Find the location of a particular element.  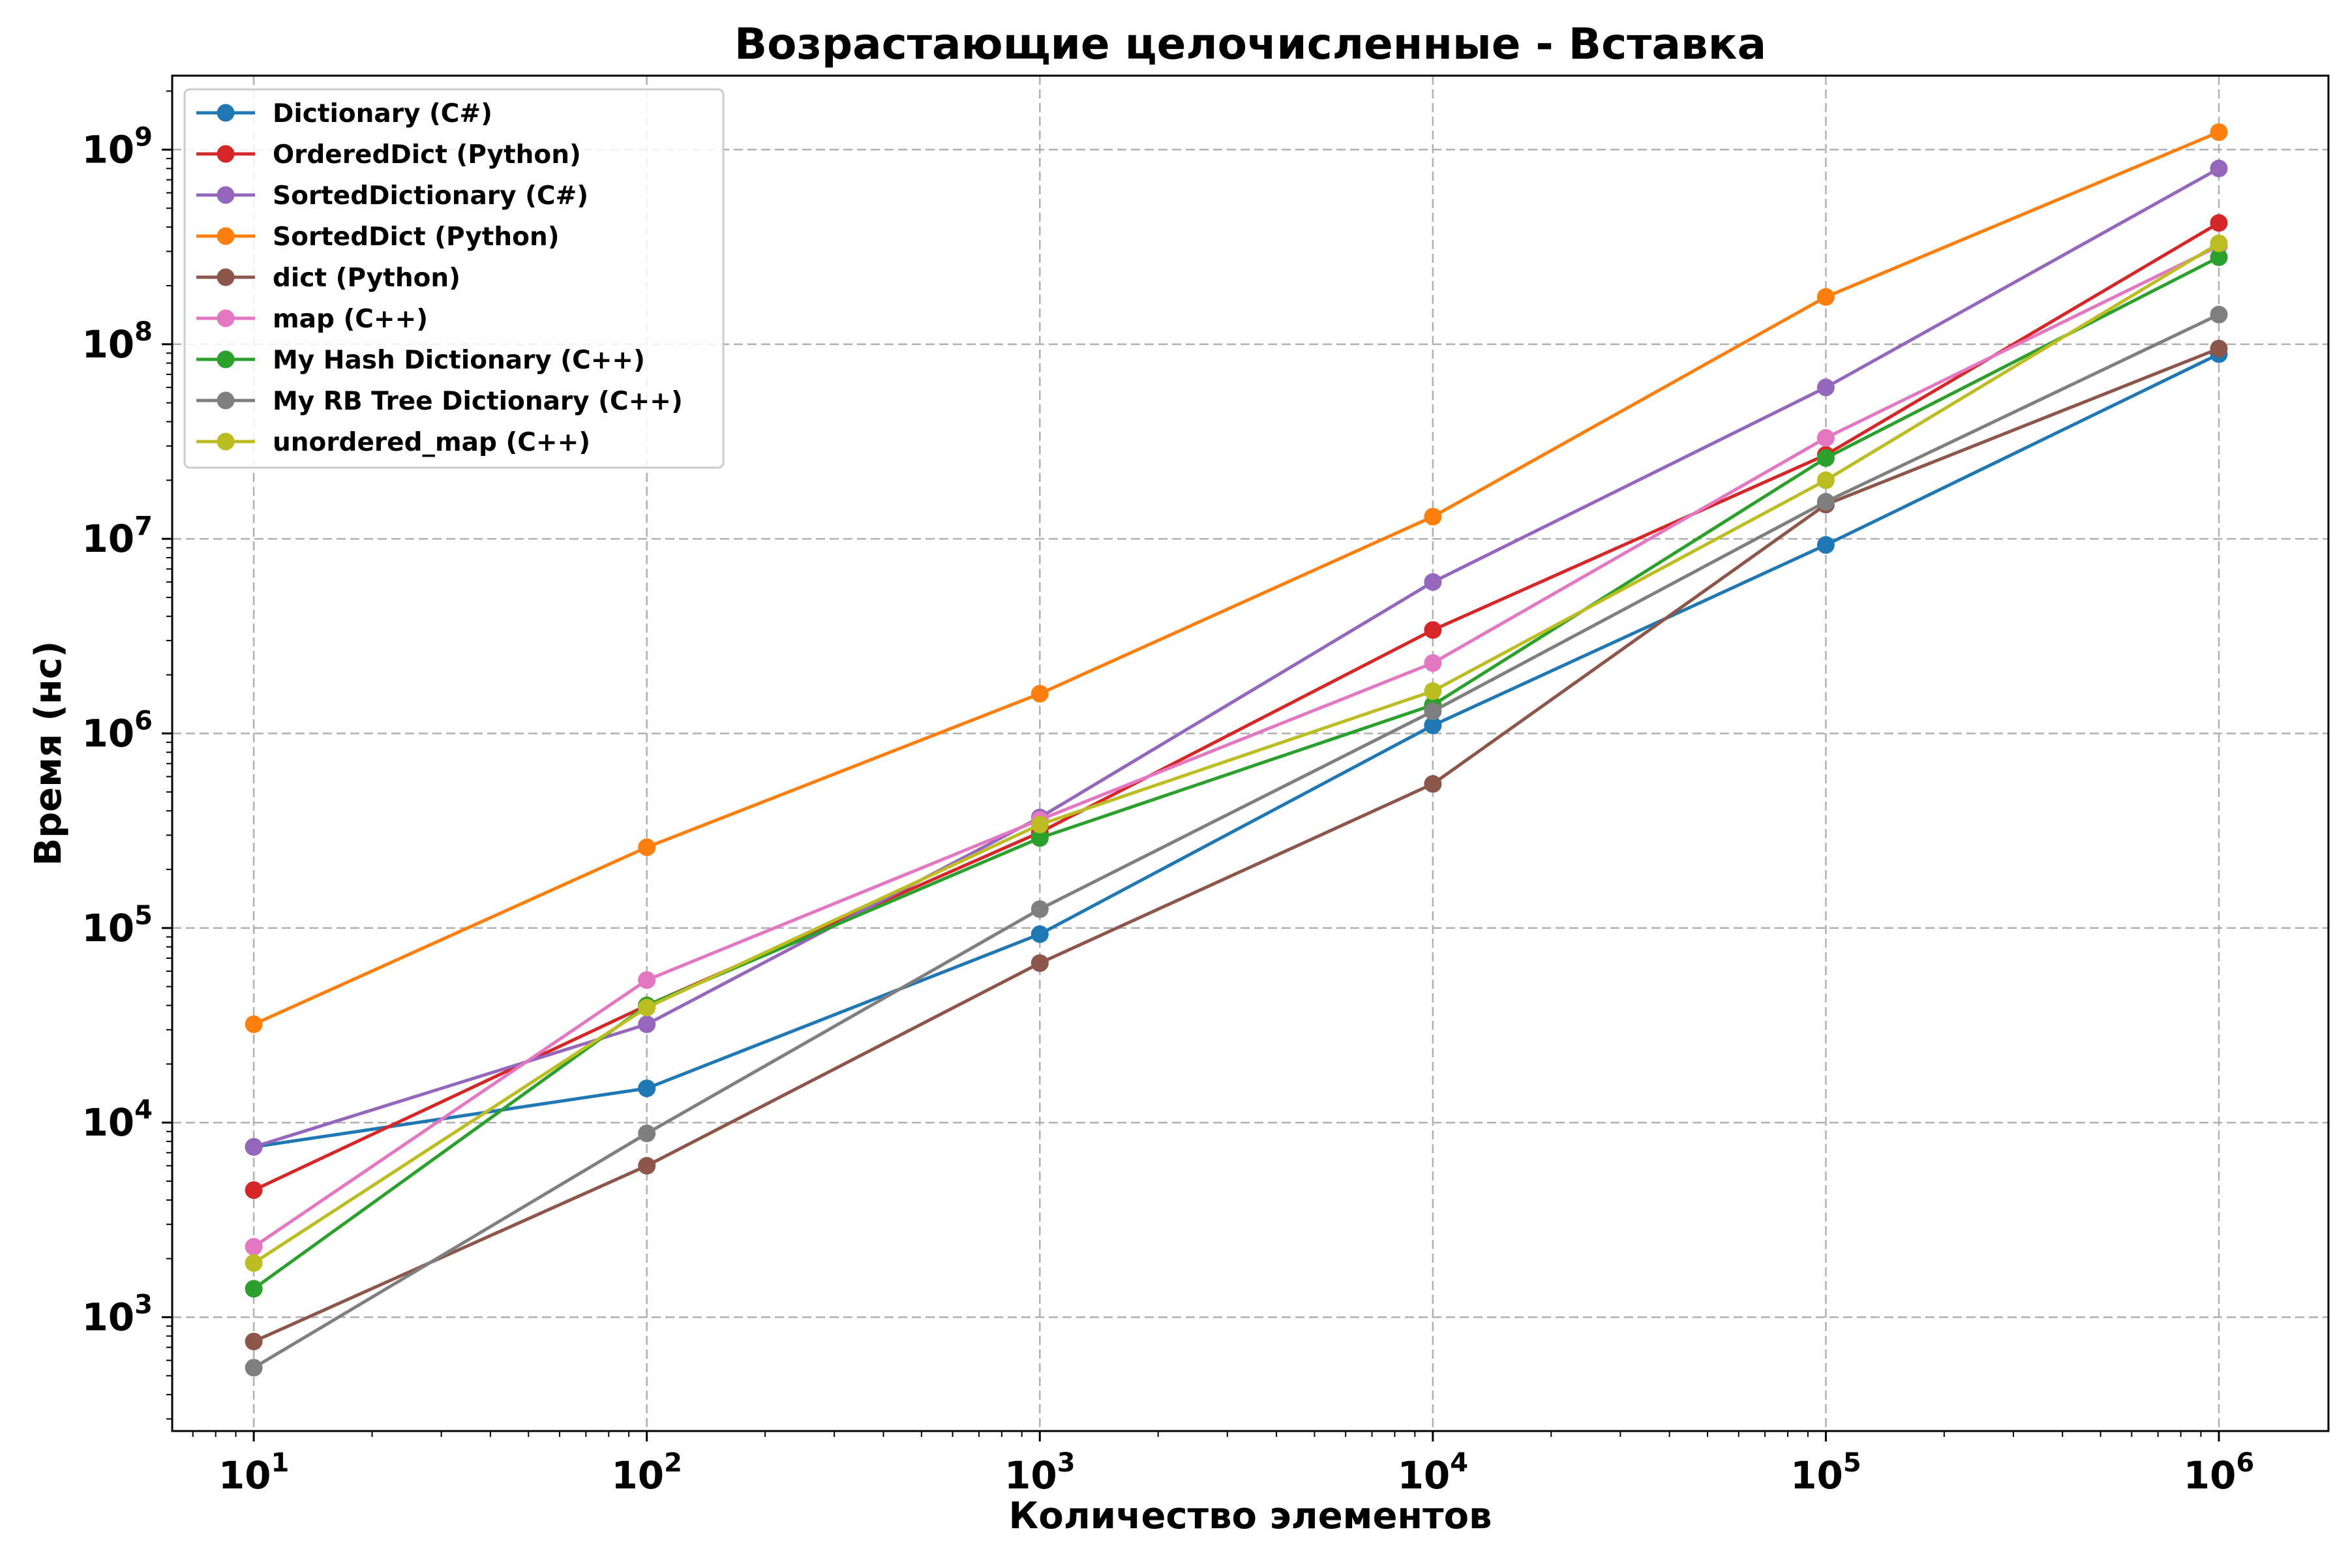

y-tick-label-exponent: 3 is located at coordinates (143, 1304).